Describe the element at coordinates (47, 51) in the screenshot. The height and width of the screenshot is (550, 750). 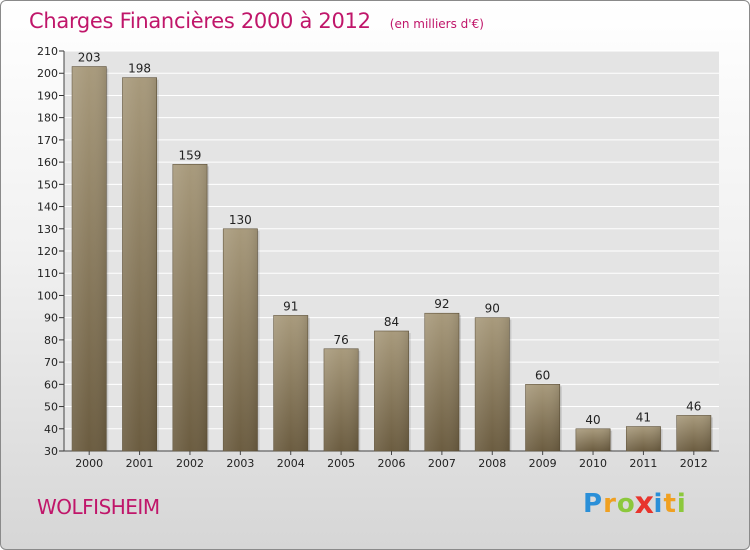
I see `y-tick-label: 210` at that location.